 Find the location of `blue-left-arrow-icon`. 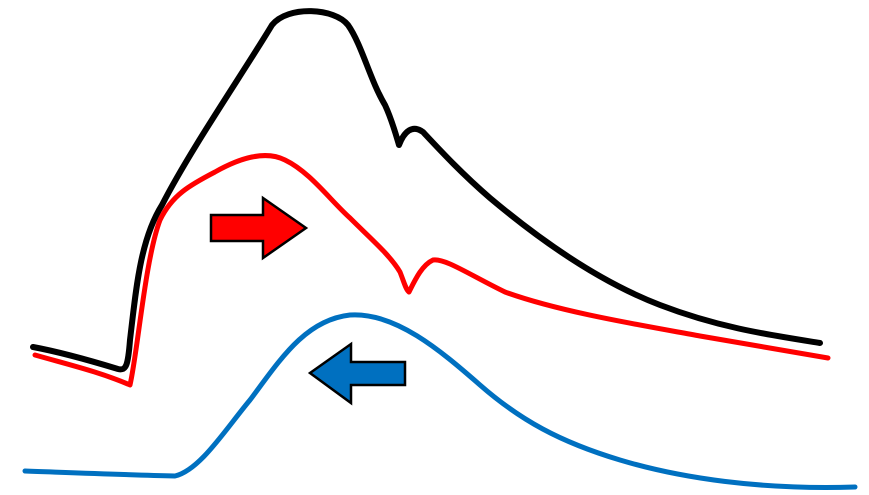

blue-left-arrow-icon is located at coordinates (357, 373).